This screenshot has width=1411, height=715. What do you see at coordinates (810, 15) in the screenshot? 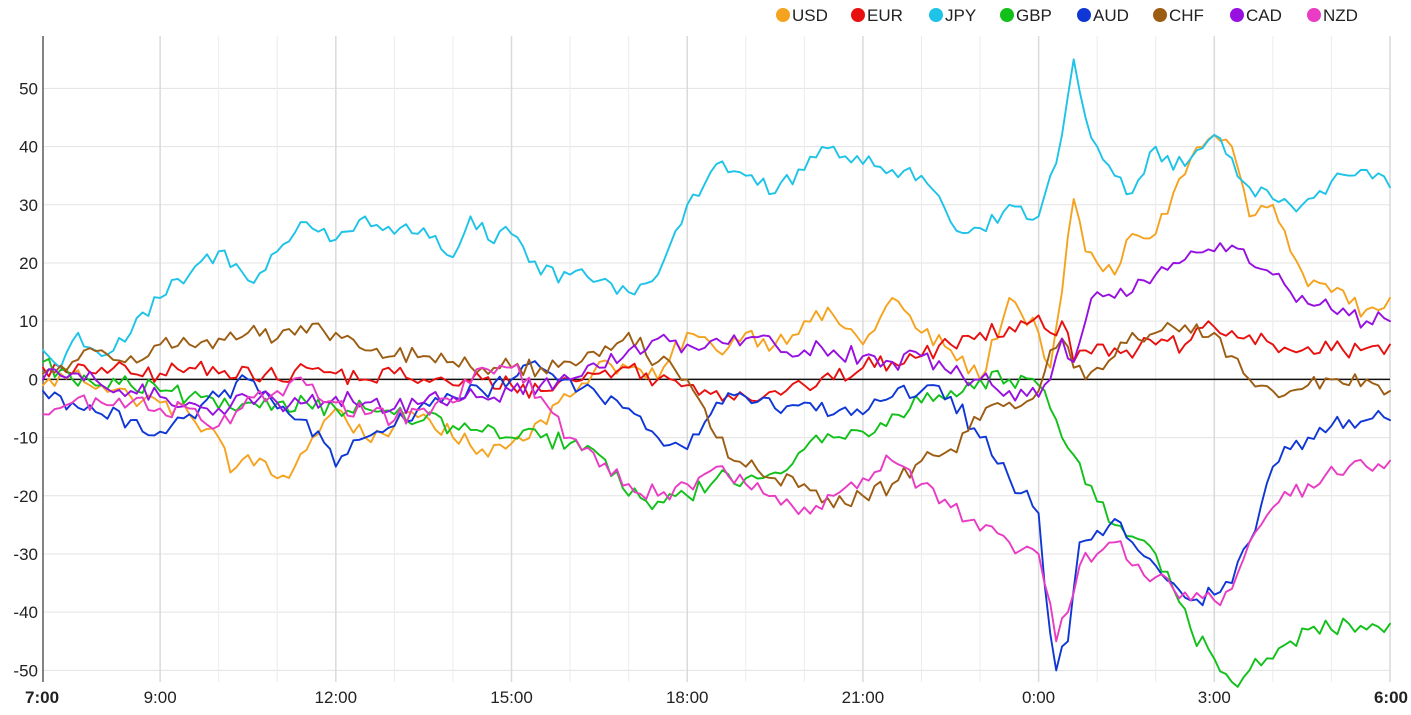
I see `legend-label: USD` at bounding box center [810, 15].